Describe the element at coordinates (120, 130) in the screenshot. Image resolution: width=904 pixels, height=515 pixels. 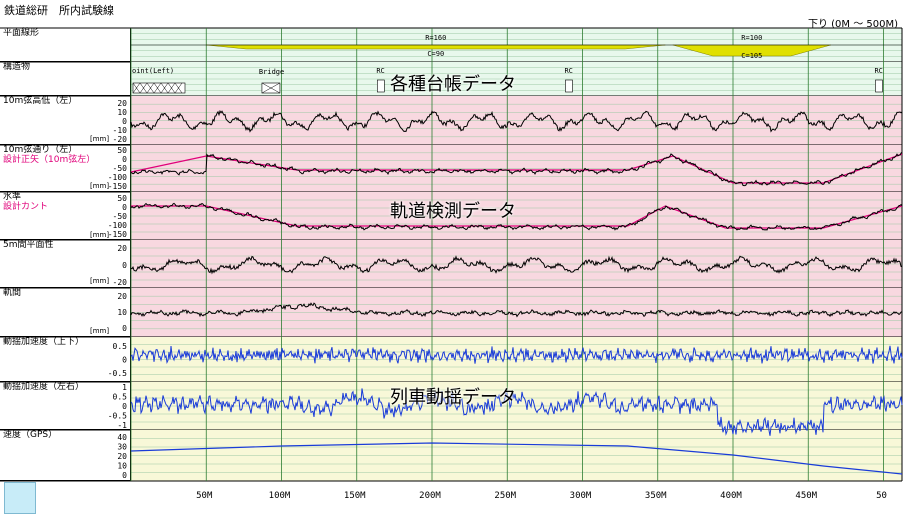
I see `tick-elevation: -10` at that location.